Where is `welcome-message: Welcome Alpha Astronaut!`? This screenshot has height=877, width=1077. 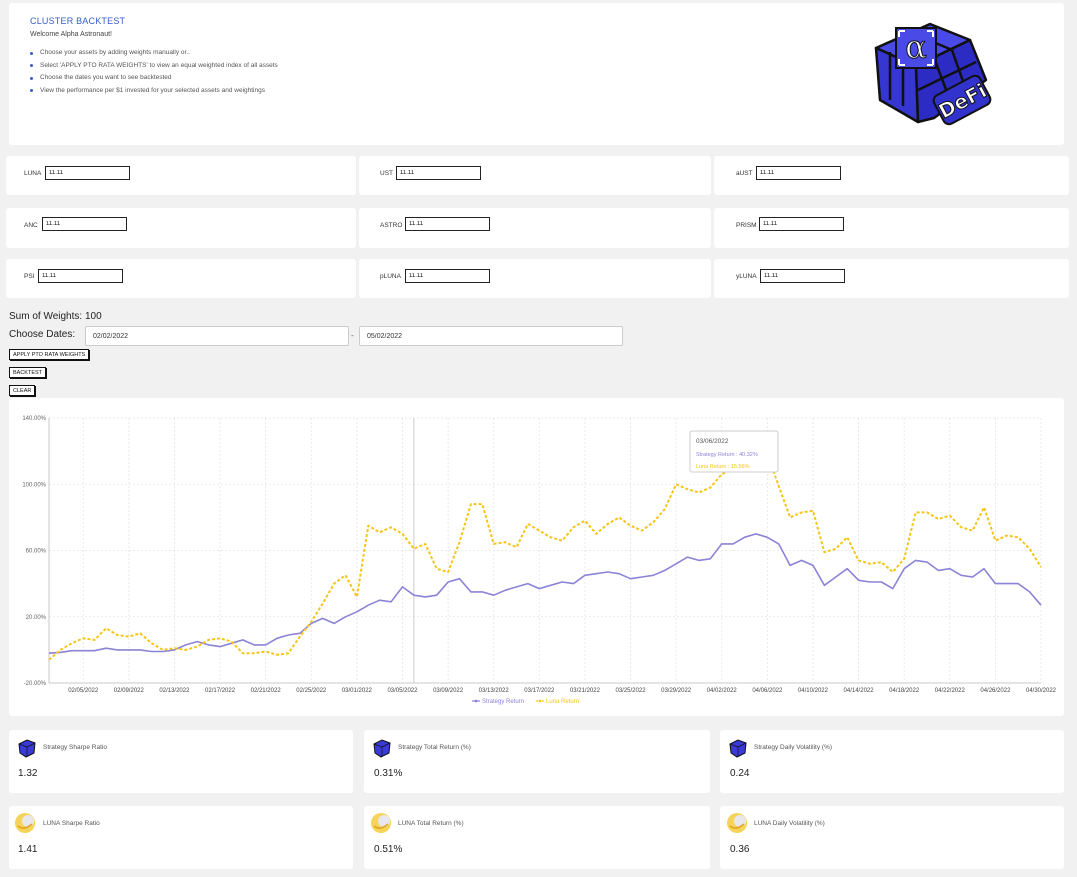 welcome-message: Welcome Alpha Astronaut! is located at coordinates (71, 34).